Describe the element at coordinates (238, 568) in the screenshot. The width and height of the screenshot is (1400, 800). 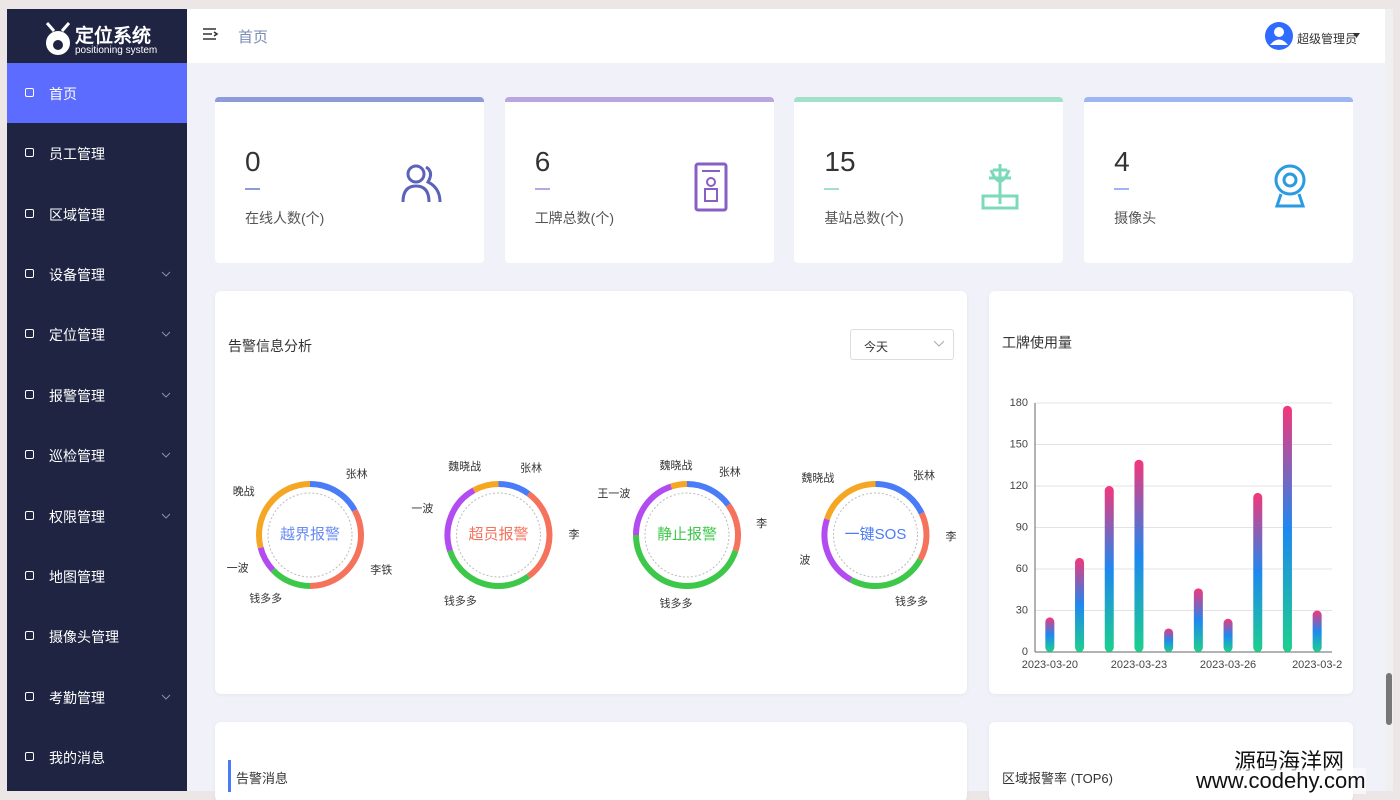
I see `segment-label: 一波` at that location.